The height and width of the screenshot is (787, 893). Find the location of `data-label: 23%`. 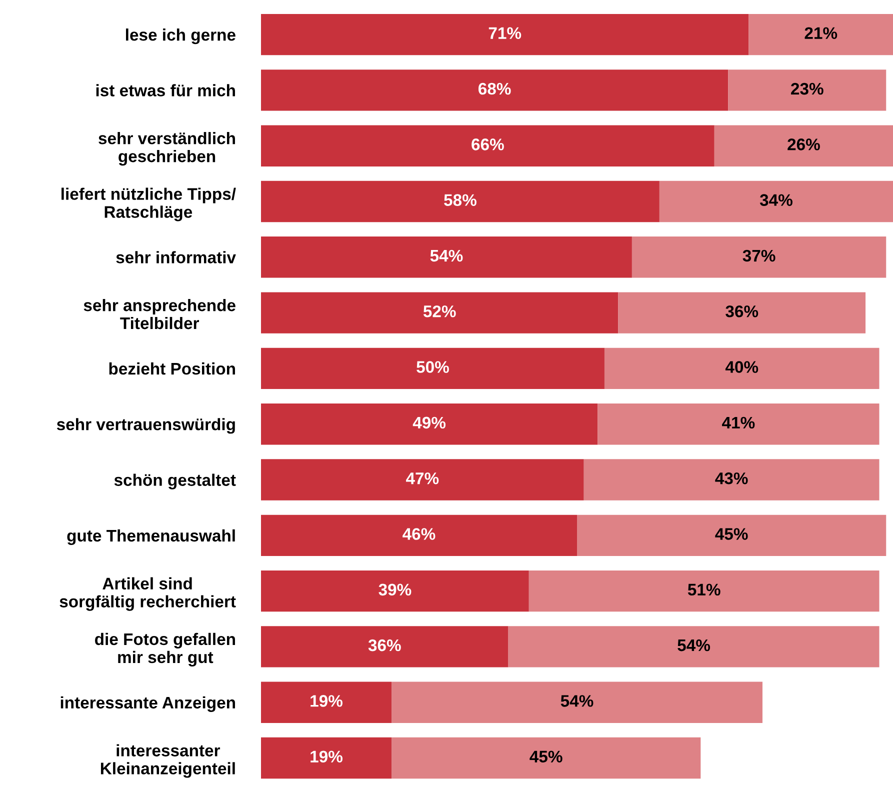

data-label: 23% is located at coordinates (807, 88).